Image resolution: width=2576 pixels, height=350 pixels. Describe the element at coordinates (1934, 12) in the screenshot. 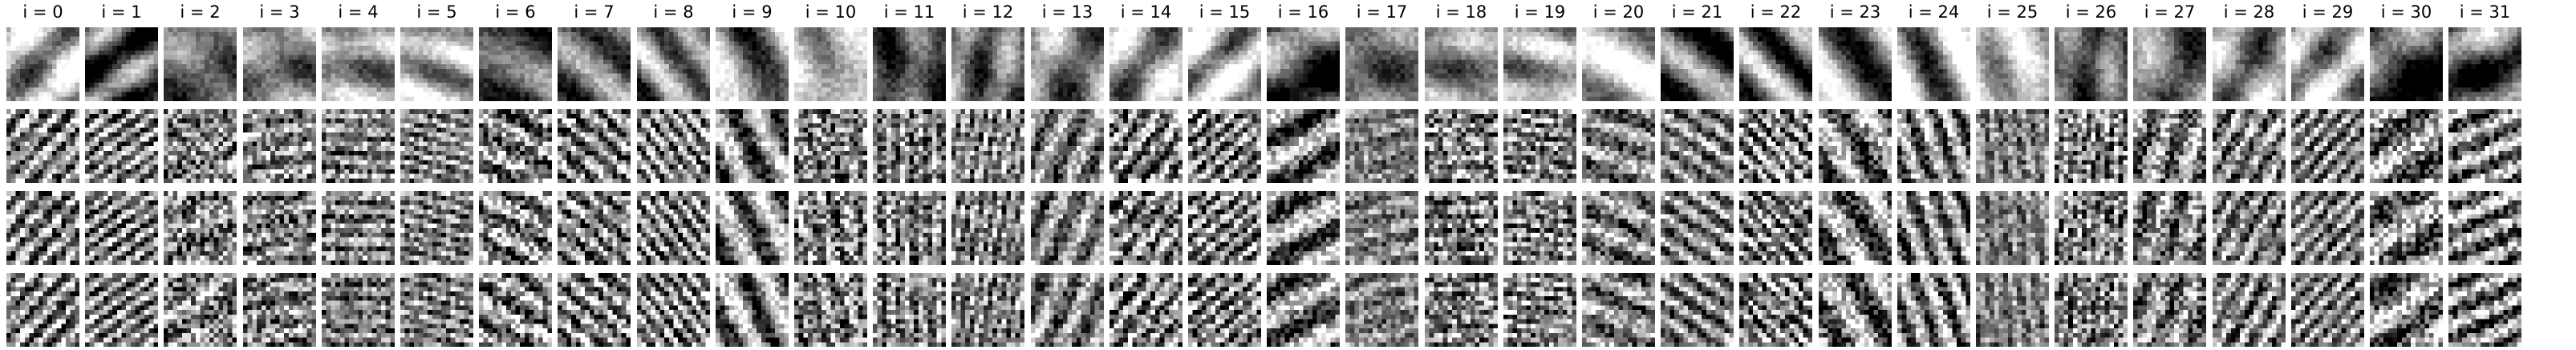

I see `column-title: i = 24` at that location.